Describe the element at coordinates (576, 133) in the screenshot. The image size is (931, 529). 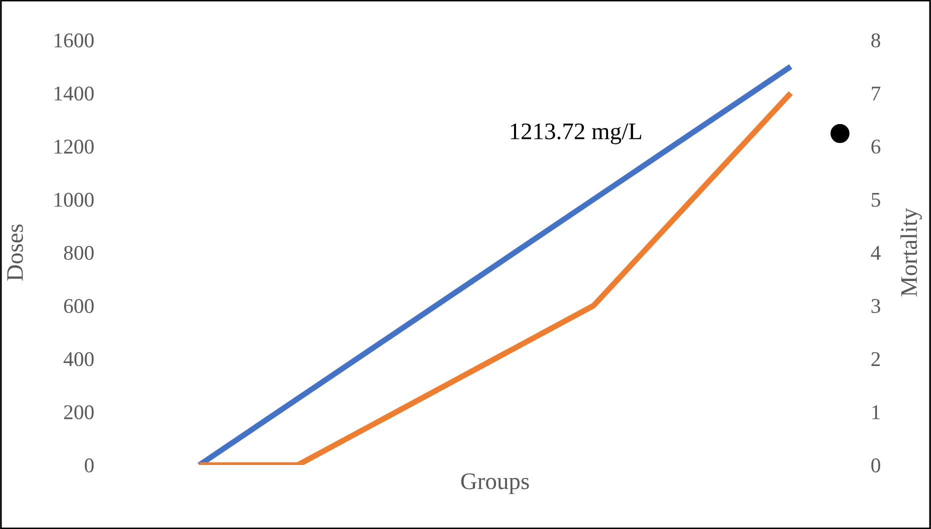
I see `annotation: 1213.72 mg/L` at that location.